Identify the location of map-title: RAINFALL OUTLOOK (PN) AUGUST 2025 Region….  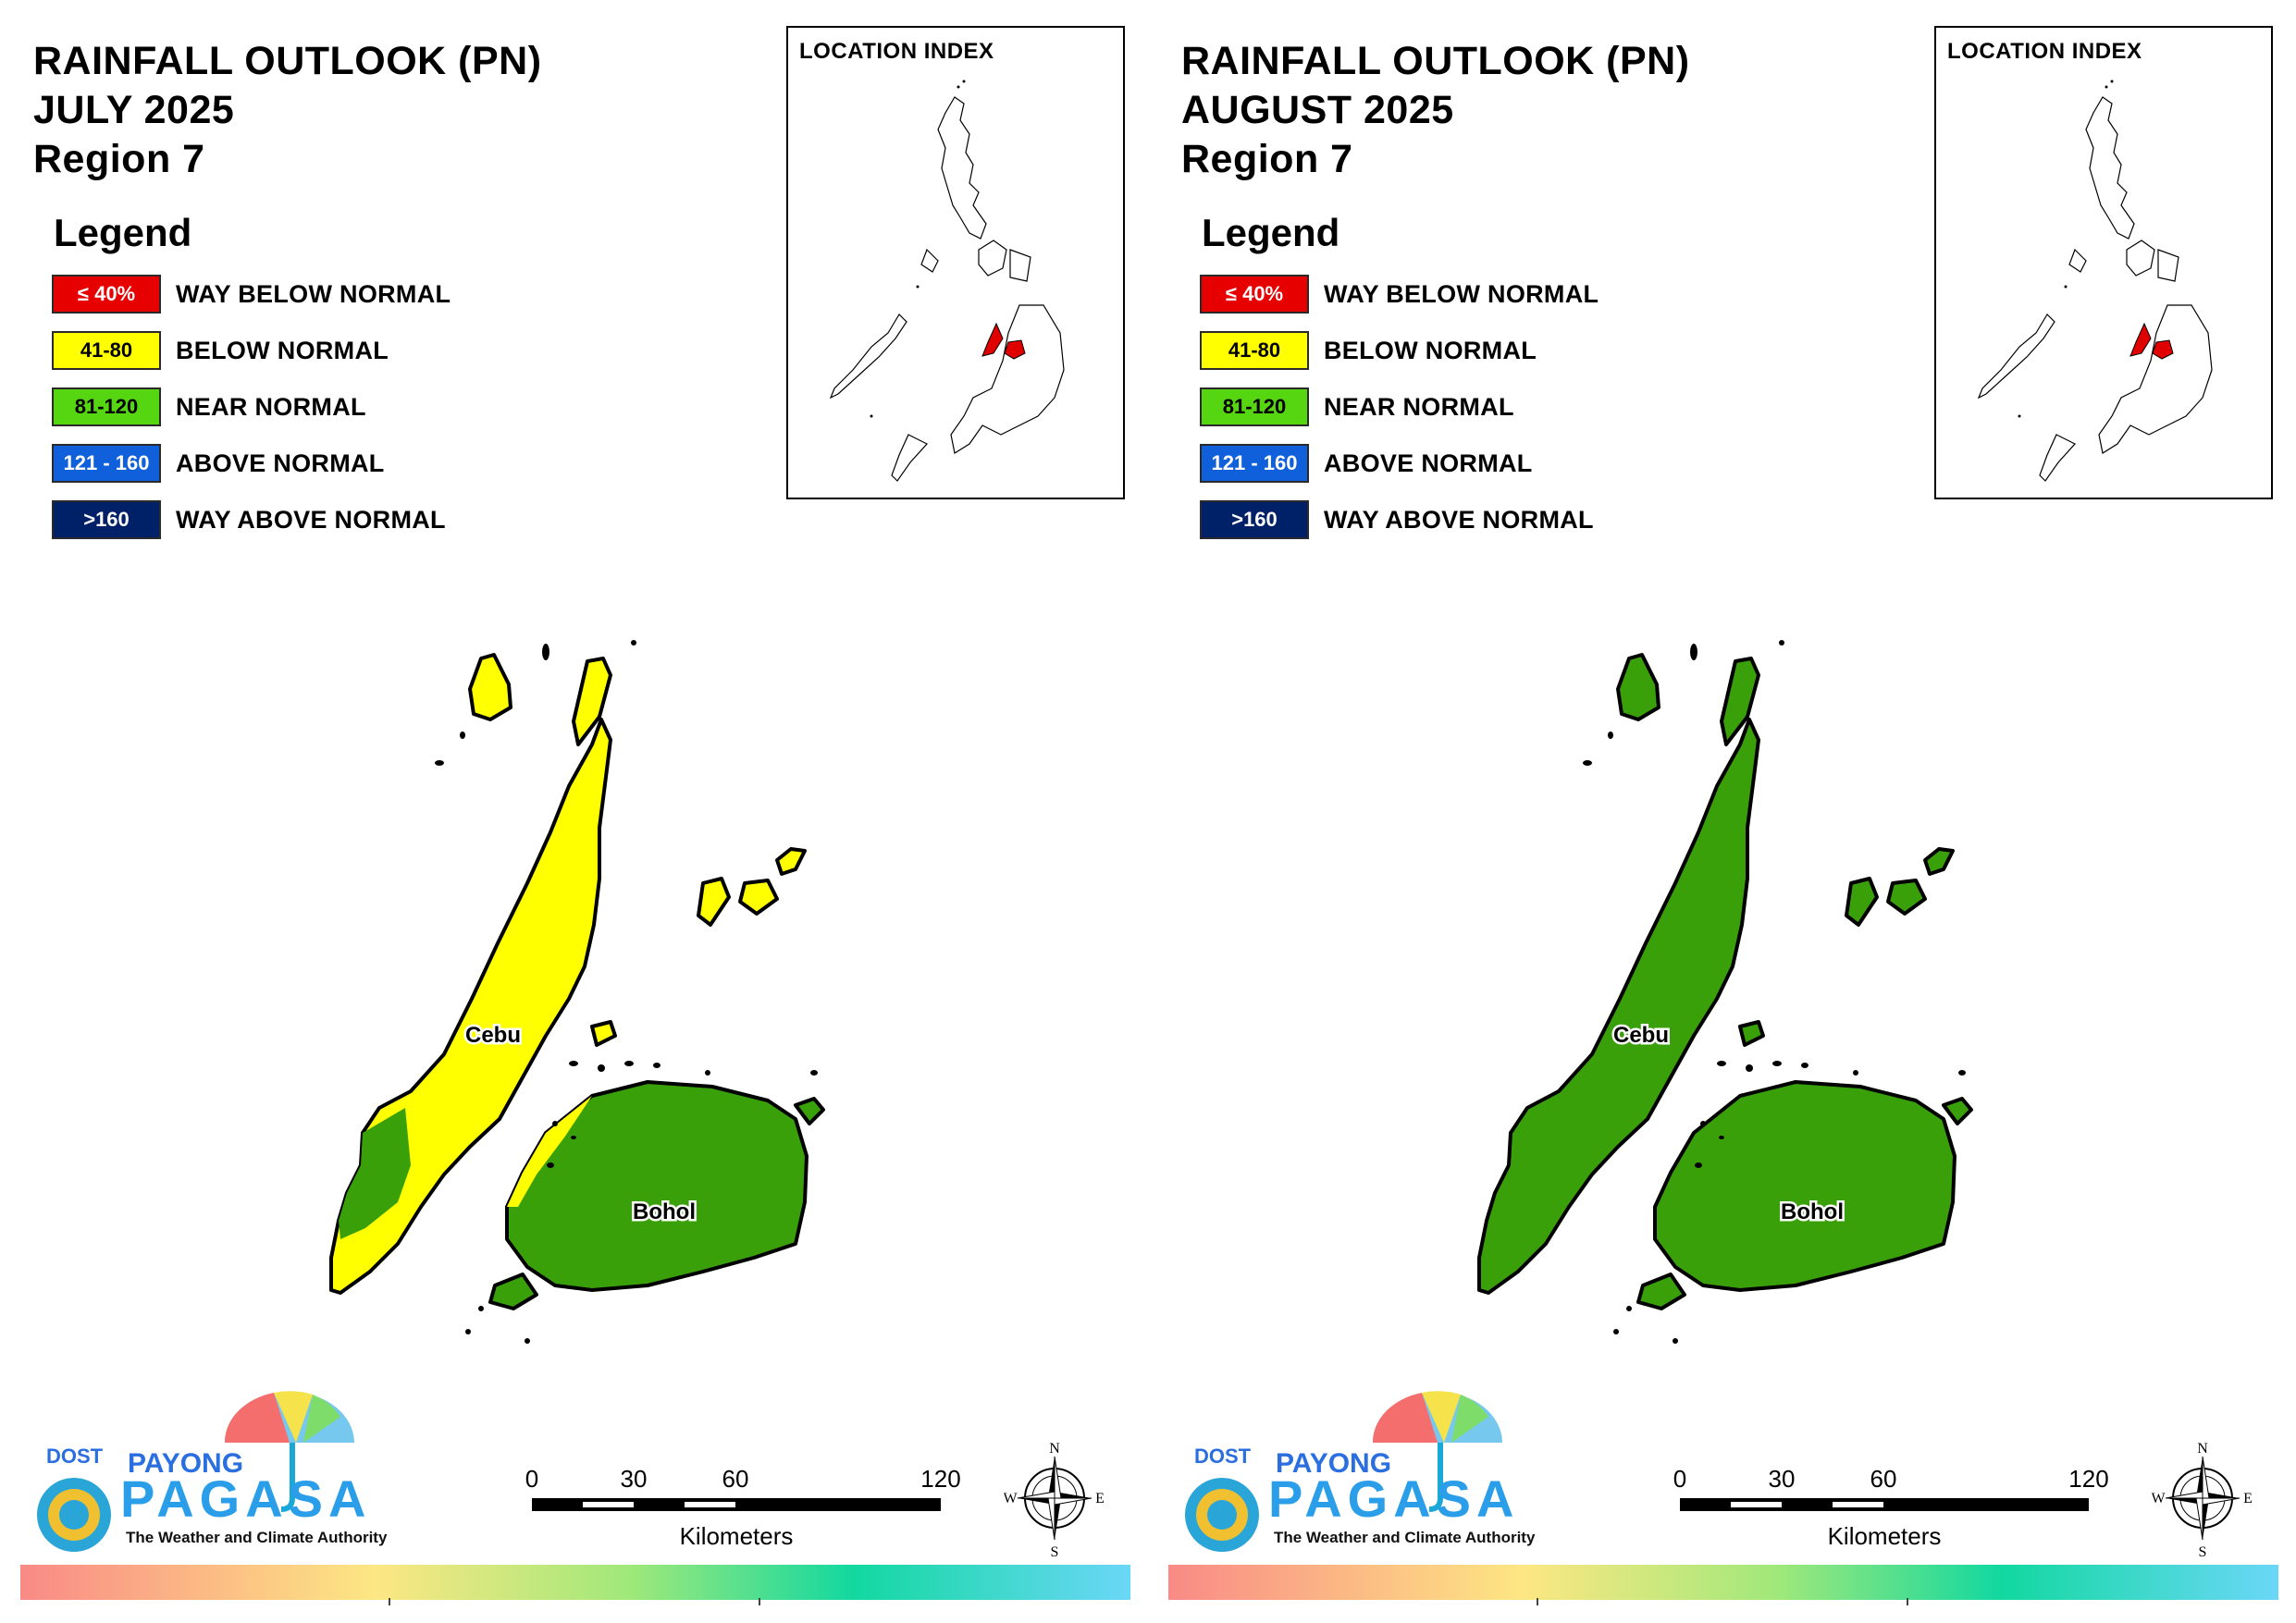
(1435, 110).